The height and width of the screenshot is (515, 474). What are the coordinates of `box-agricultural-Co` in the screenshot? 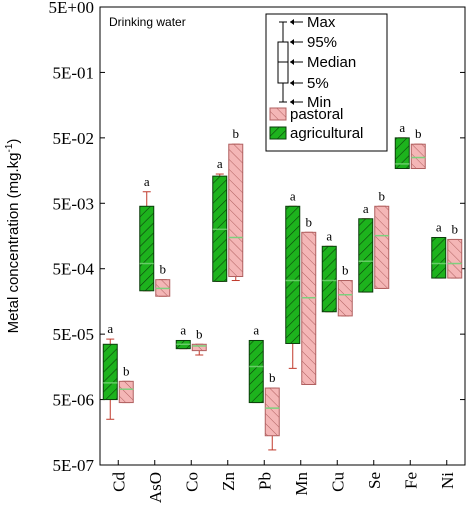 It's located at (183, 344).